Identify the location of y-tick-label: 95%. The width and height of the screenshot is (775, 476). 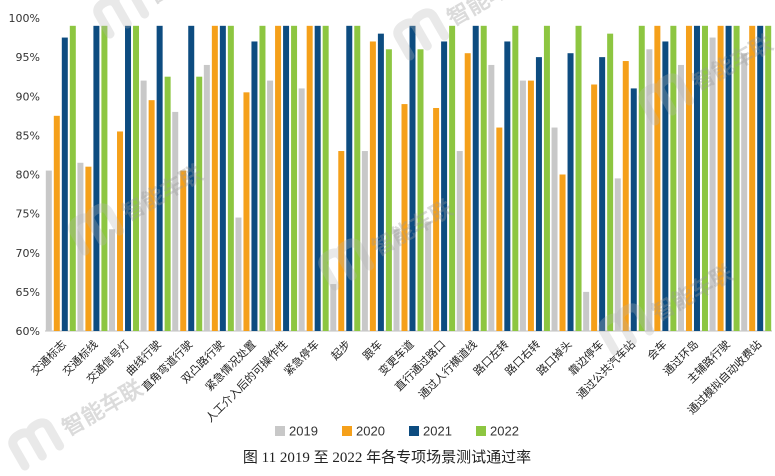
(28, 57).